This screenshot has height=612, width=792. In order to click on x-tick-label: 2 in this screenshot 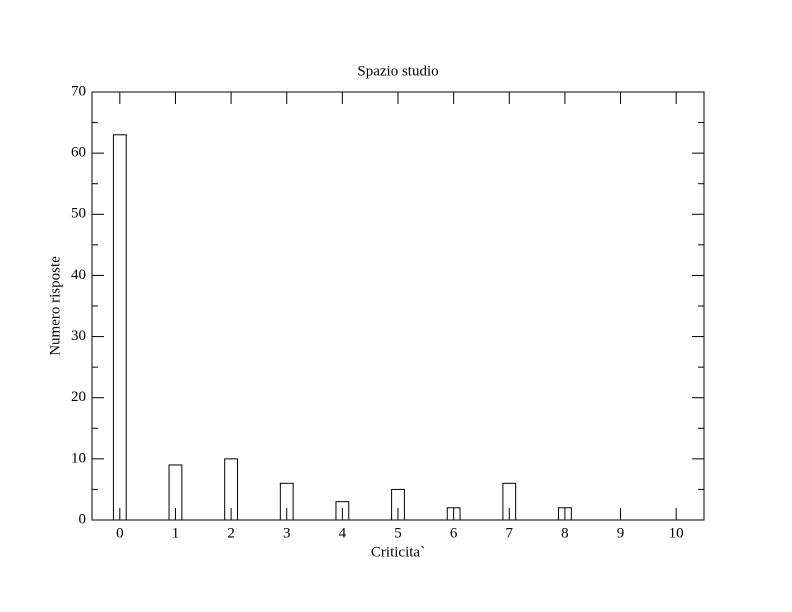, I will do `click(231, 533)`.